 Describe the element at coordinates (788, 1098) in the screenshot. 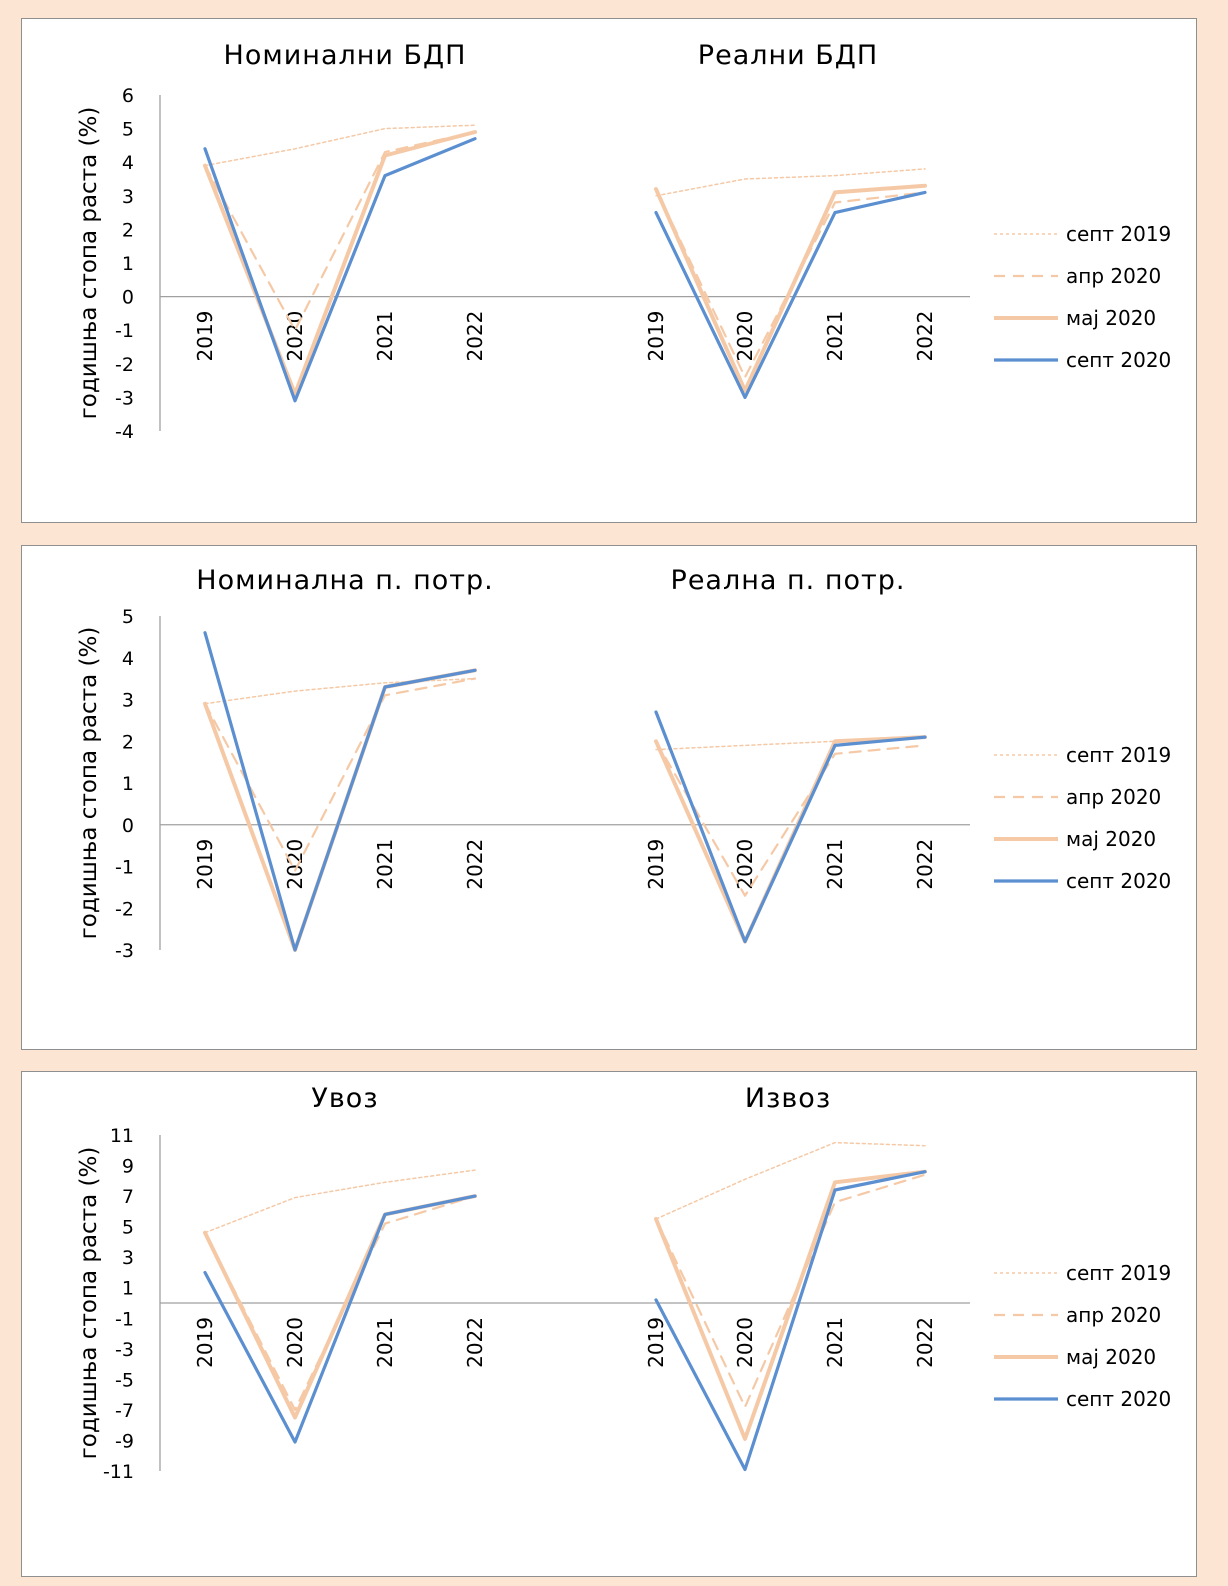

I see `chart-title: Извоз` at that location.